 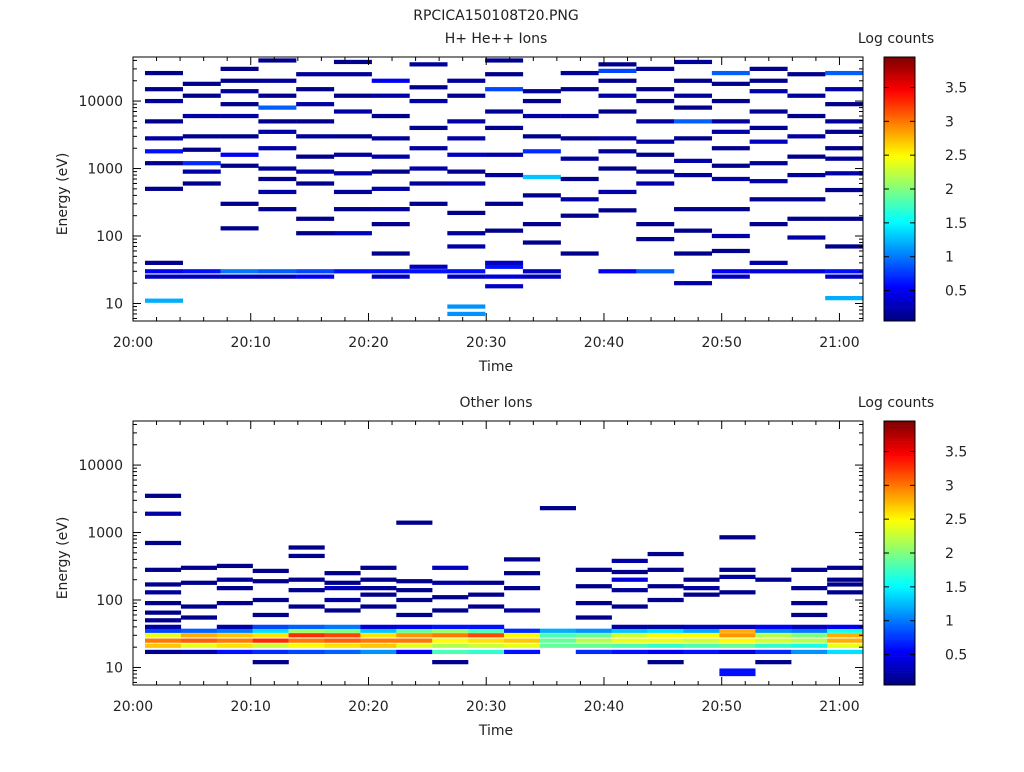 What do you see at coordinates (368, 343) in the screenshot?
I see `x-tick-label: 20:20` at bounding box center [368, 343].